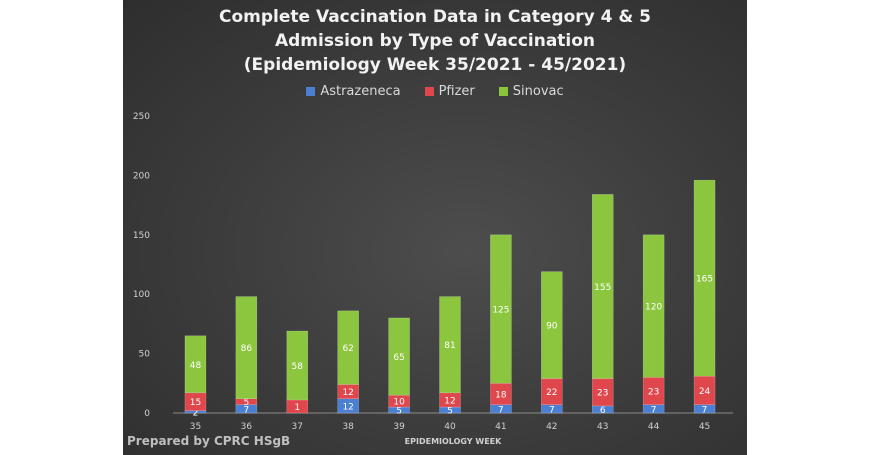 This screenshot has width=870, height=455. Describe the element at coordinates (538, 91) in the screenshot. I see `legend-label-sinovac: Sinovac` at that location.